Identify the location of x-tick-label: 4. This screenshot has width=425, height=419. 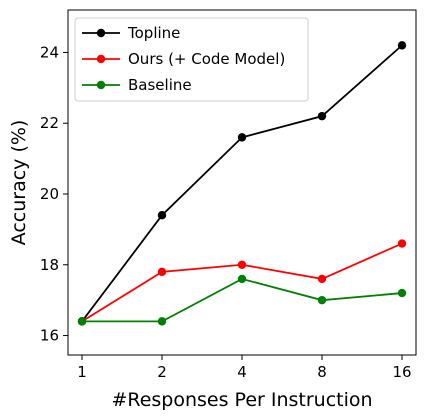
(242, 372).